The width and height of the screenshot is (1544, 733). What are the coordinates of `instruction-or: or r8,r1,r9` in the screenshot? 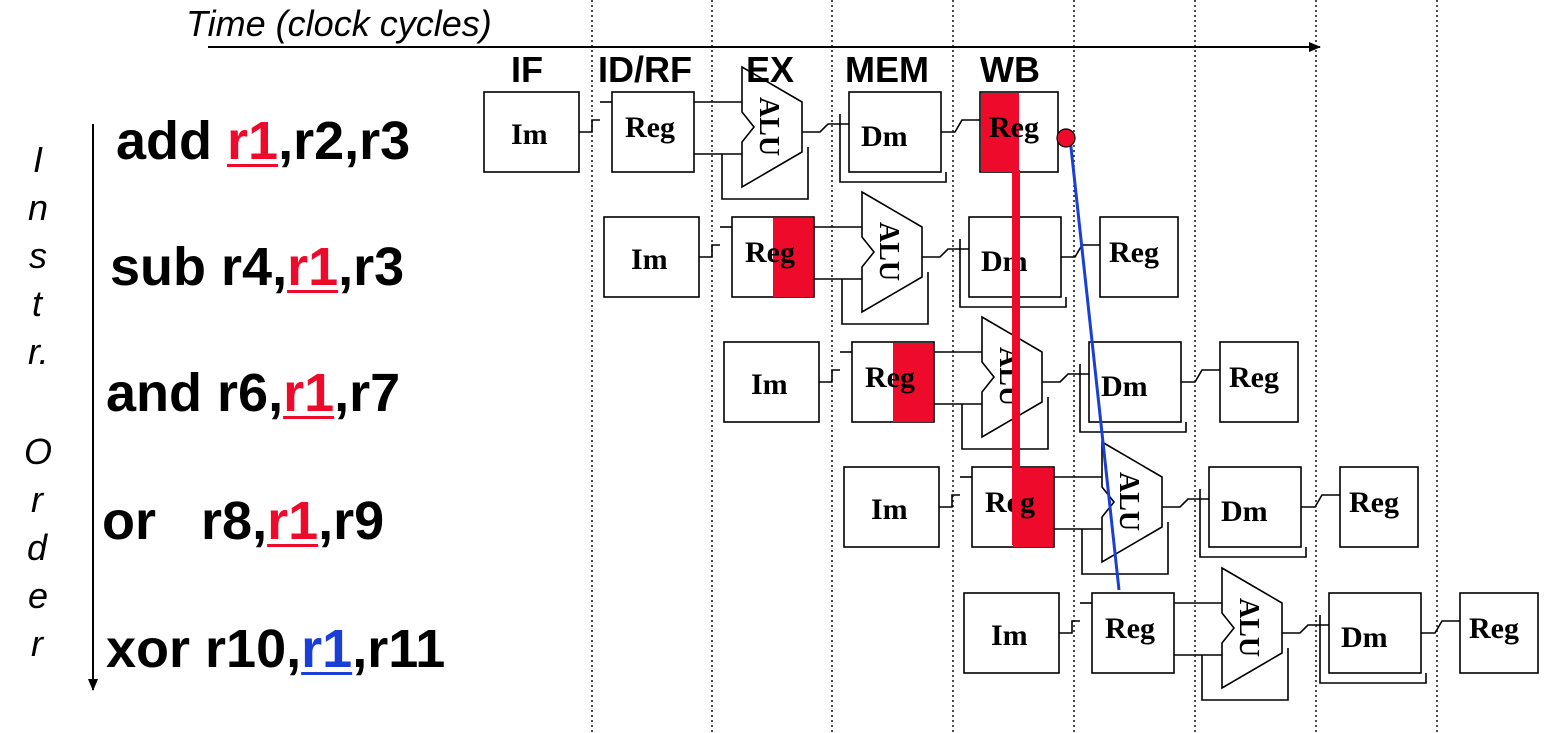 It's located at (243, 521).